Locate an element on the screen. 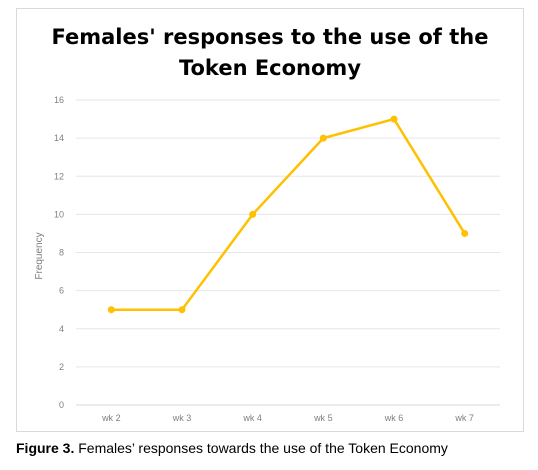 This screenshot has height=470, width=538. x-tick-label: wk 4 is located at coordinates (252, 418).